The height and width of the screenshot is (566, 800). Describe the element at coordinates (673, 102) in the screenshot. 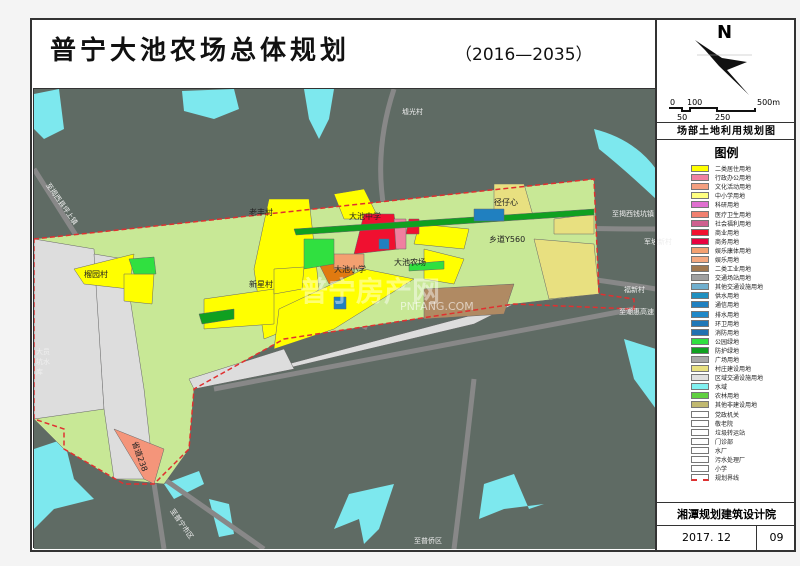

I see `scale-0: 0` at that location.